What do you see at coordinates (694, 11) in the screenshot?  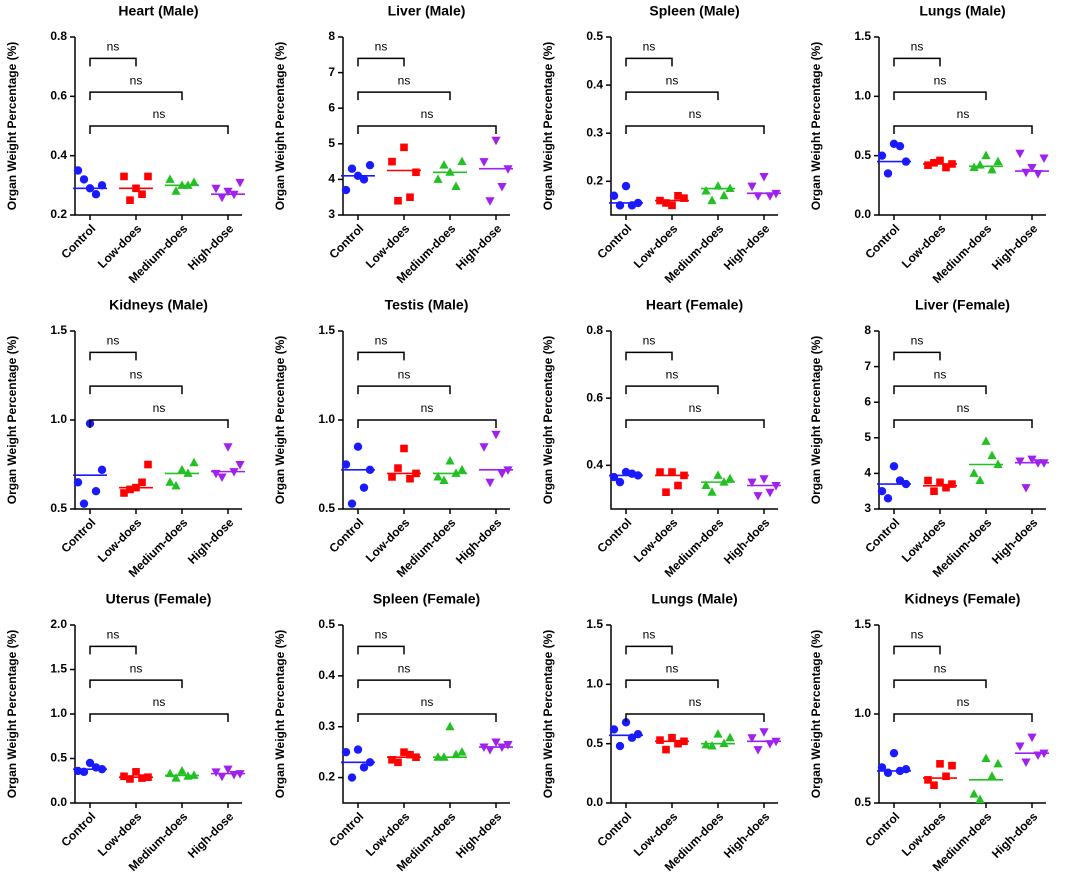 I see `panel-title: Spleen (Male)` at bounding box center [694, 11].